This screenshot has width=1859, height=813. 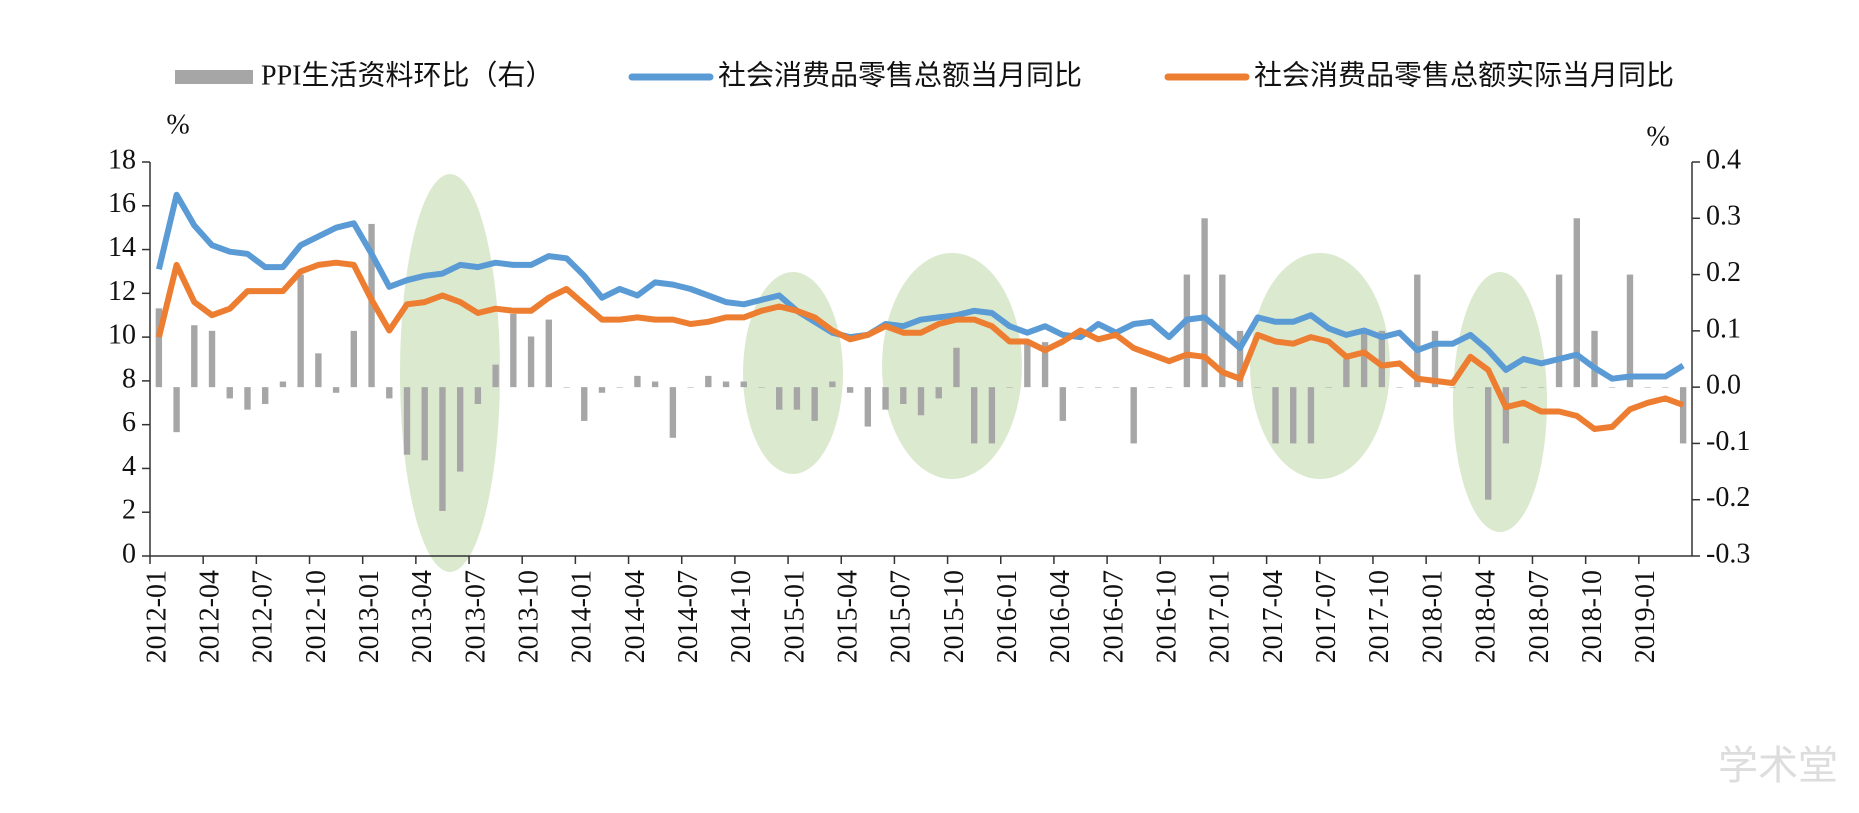 I want to click on y-unit: %, so click(x=177, y=124).